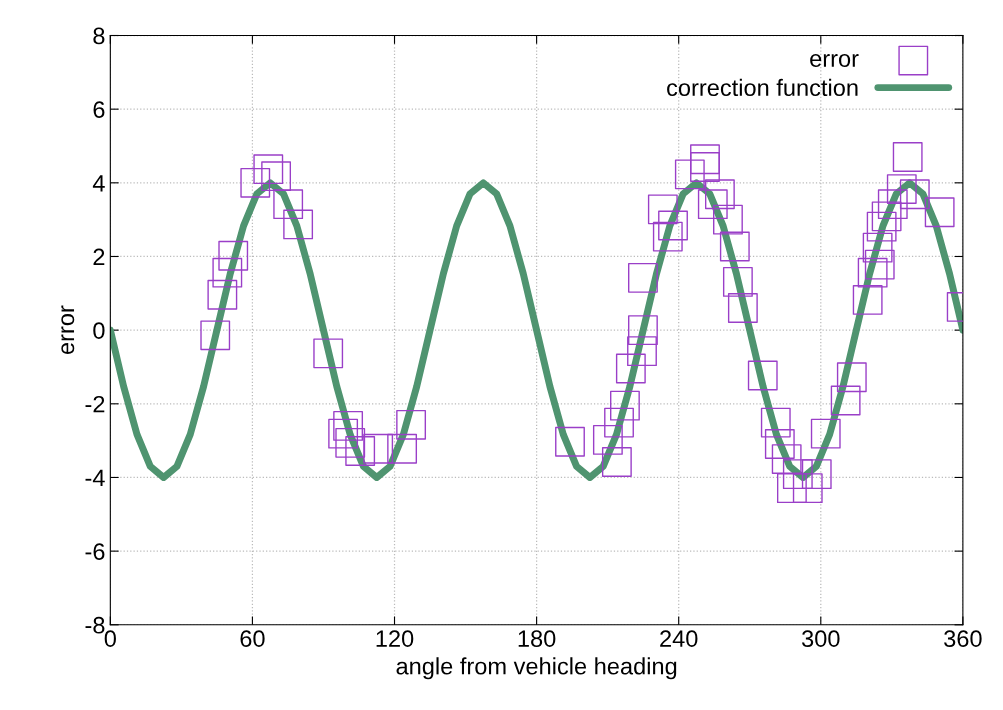 This screenshot has height=710, width=1003. Describe the element at coordinates (536, 668) in the screenshot. I see `x-axis-title: angle from vehicle heading` at that location.